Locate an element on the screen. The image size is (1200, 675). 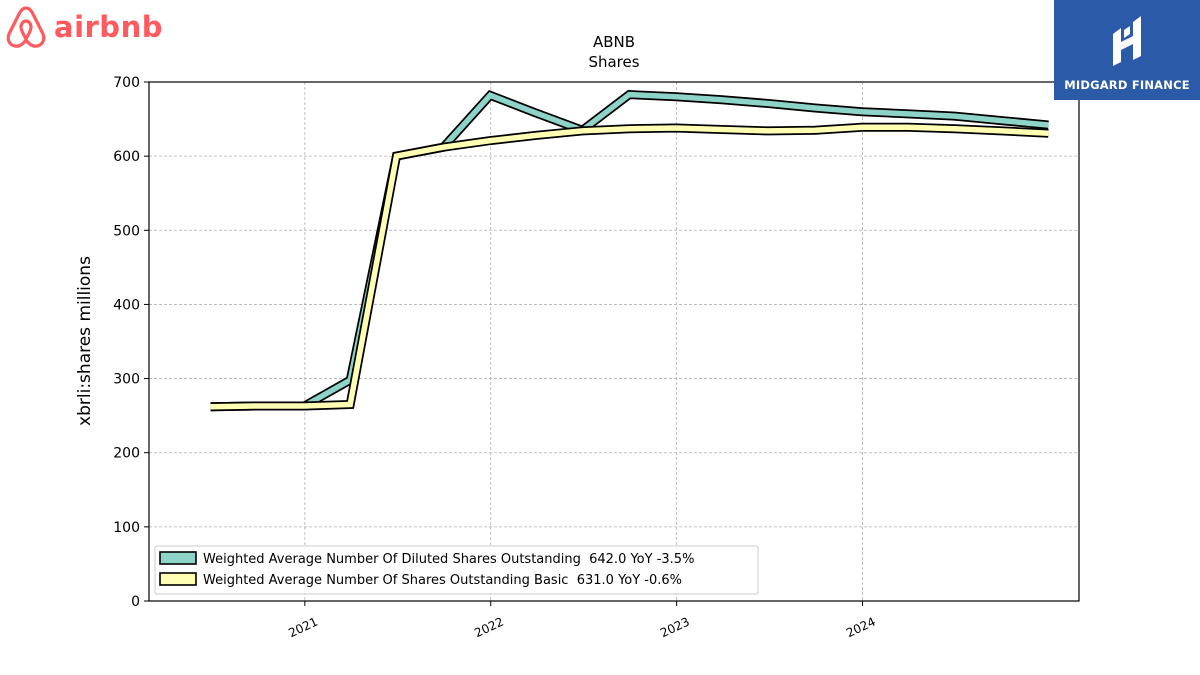
x-tick-label: 2021 is located at coordinates (303, 628).